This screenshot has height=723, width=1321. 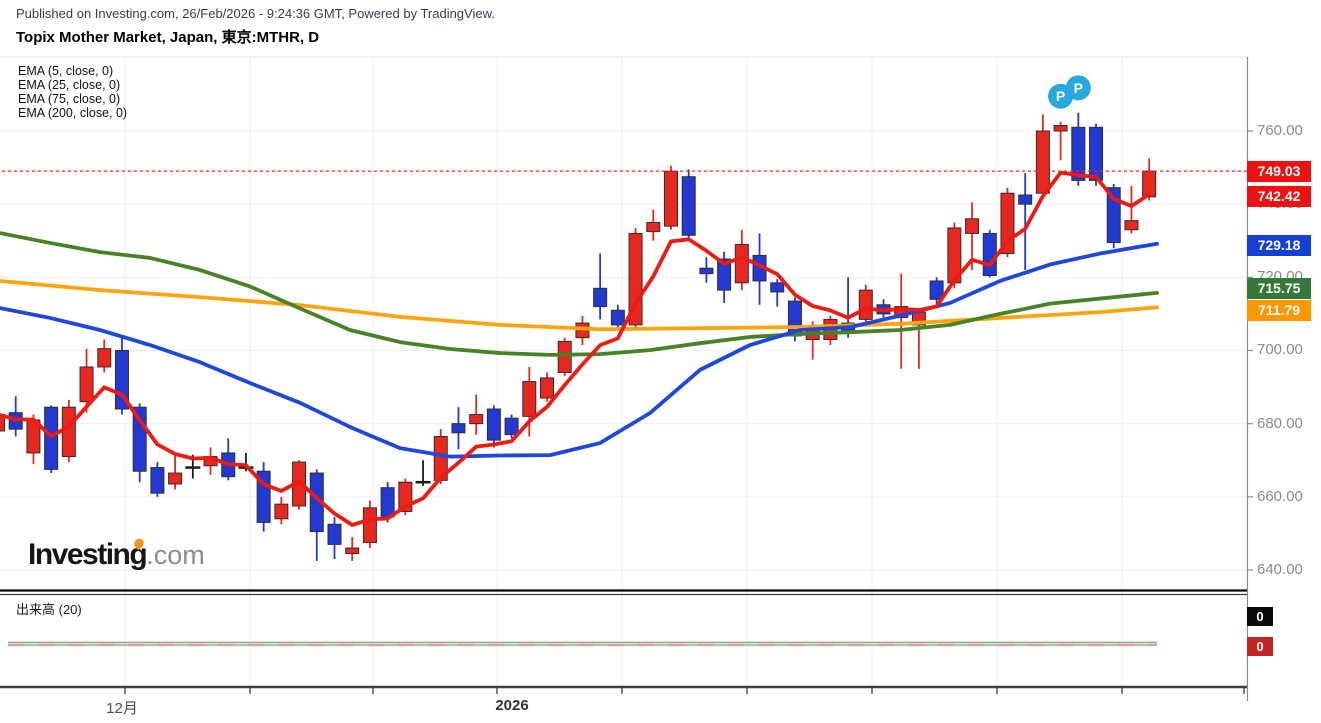 What do you see at coordinates (1280, 350) in the screenshot?
I see `y-axis-label: 700.00` at bounding box center [1280, 350].